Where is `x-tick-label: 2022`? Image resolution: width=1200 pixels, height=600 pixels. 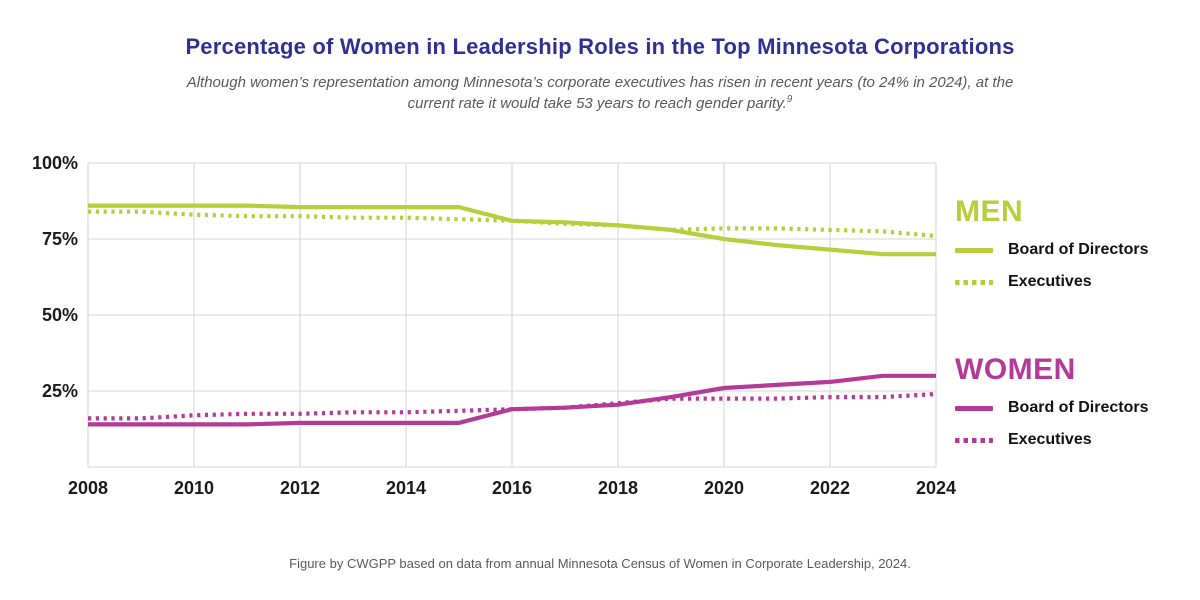
x-tick-label: 2022 is located at coordinates (830, 488).